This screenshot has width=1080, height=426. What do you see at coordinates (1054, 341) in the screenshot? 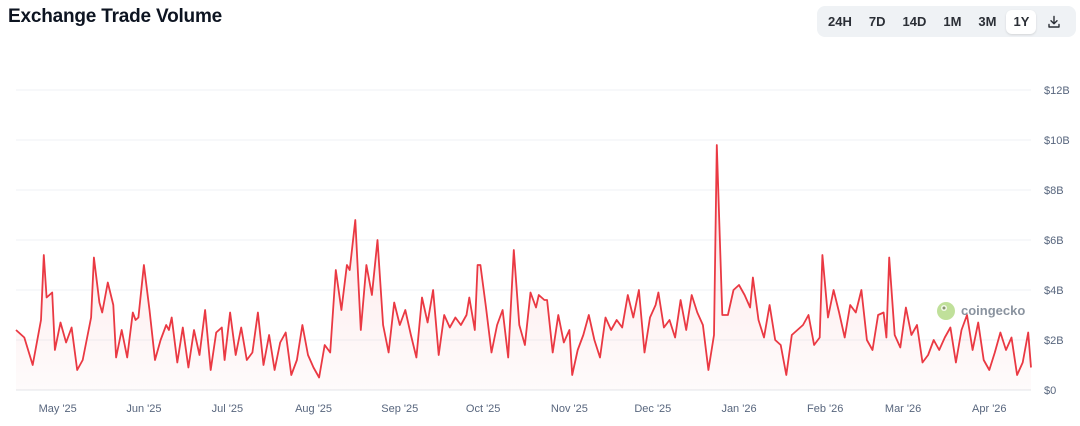
I see `y-tick-label: $2B` at bounding box center [1054, 341].